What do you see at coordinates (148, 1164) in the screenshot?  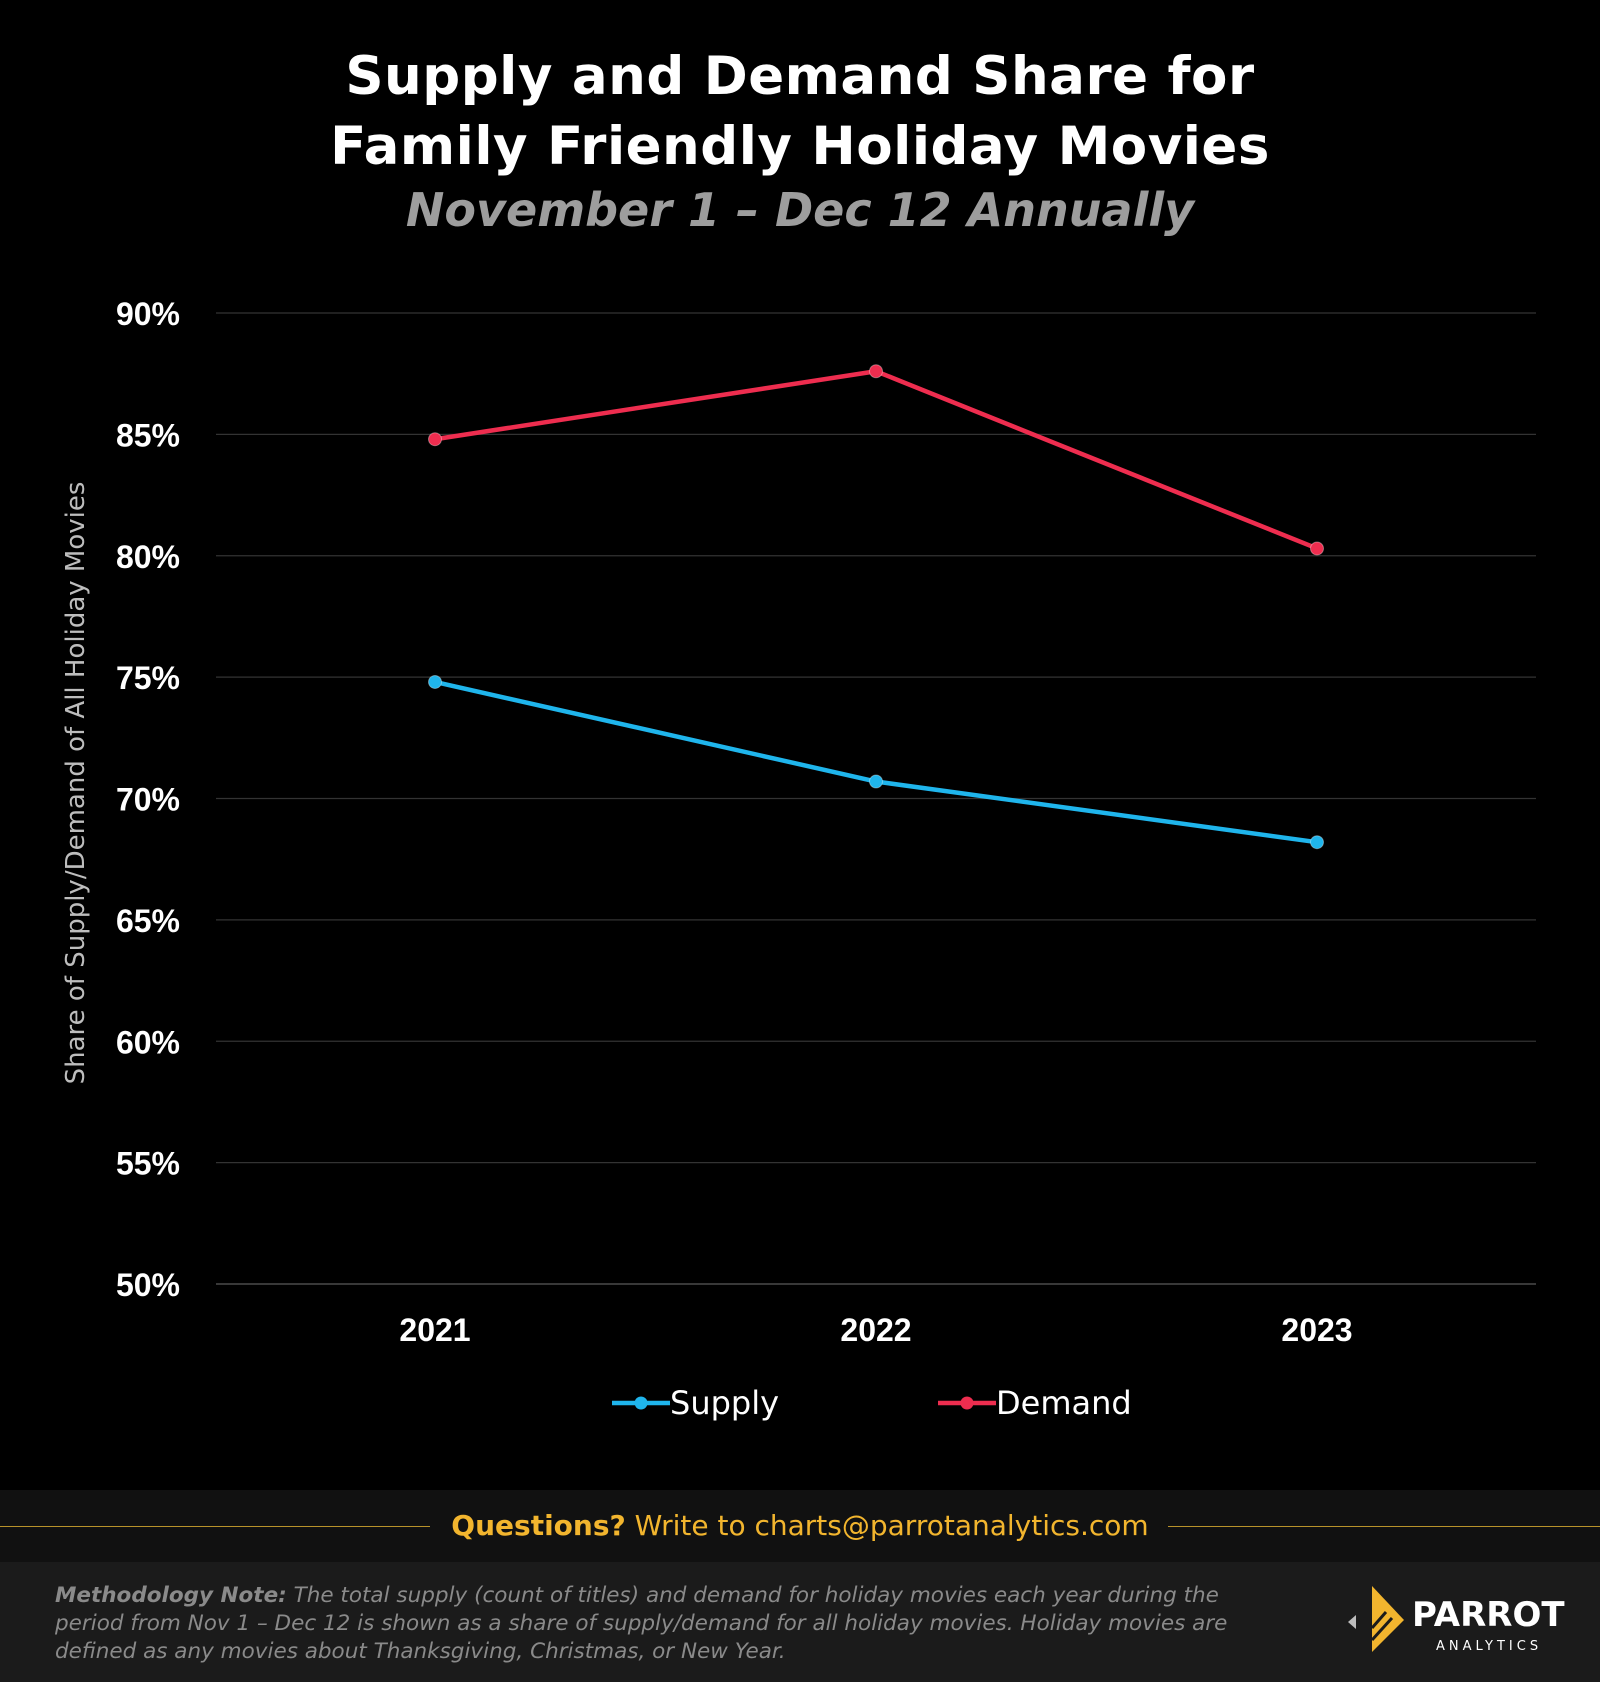 I see `y-tick-label: 55%` at bounding box center [148, 1164].